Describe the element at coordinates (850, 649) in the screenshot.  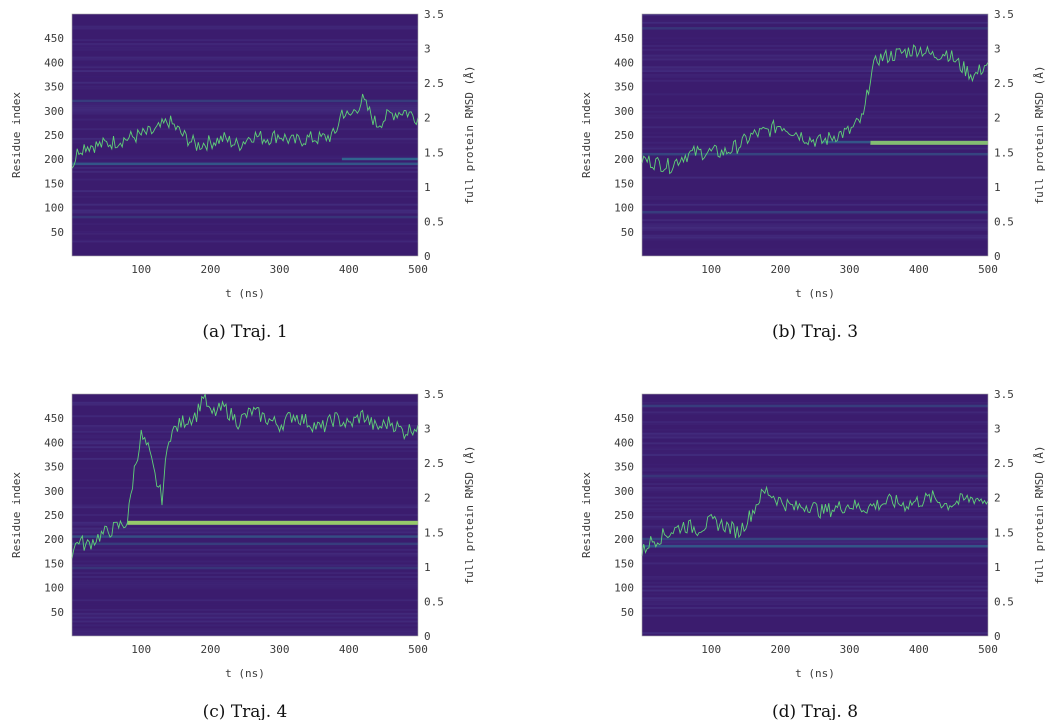
I see `x-tick-label: 300` at that location.